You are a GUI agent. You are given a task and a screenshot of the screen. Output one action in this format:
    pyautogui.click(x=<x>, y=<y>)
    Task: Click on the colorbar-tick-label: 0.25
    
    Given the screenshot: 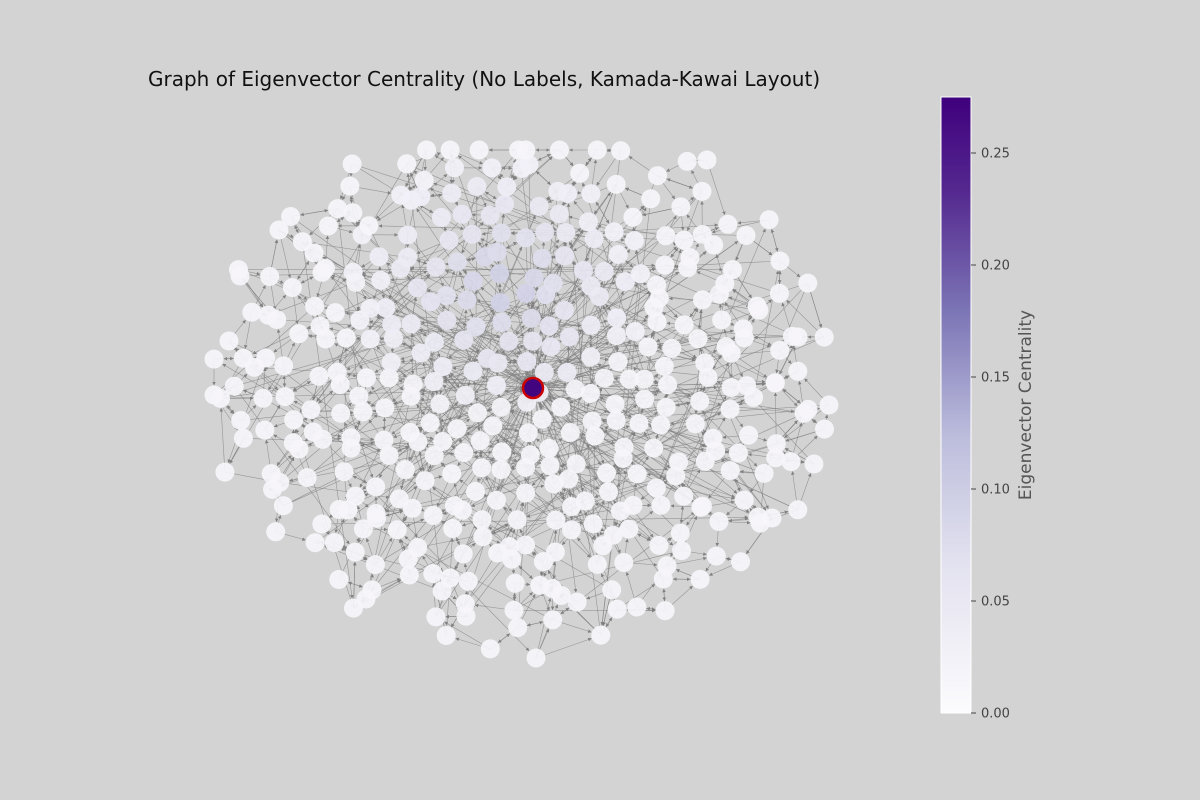 What is the action you would take?
    pyautogui.click(x=995, y=154)
    